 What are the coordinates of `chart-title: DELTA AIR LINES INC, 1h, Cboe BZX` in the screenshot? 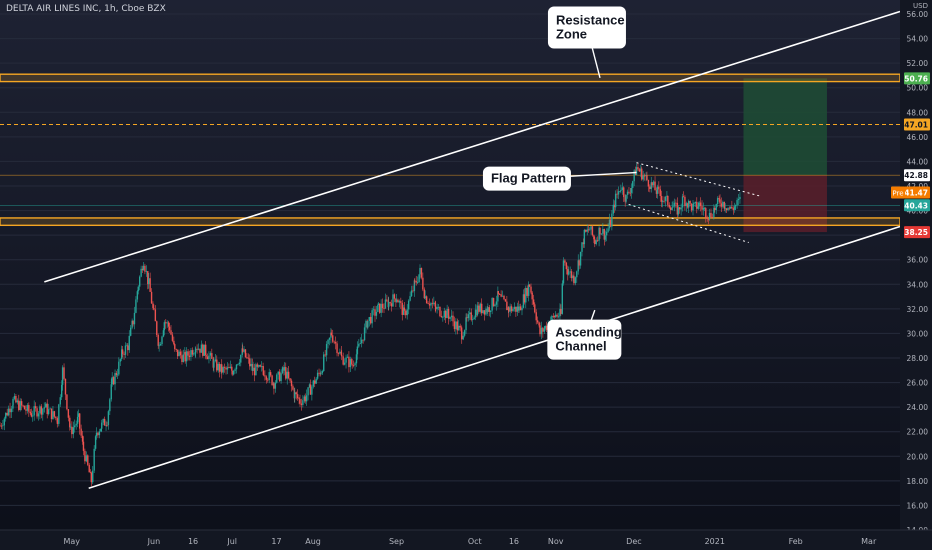 It's located at (86, 9).